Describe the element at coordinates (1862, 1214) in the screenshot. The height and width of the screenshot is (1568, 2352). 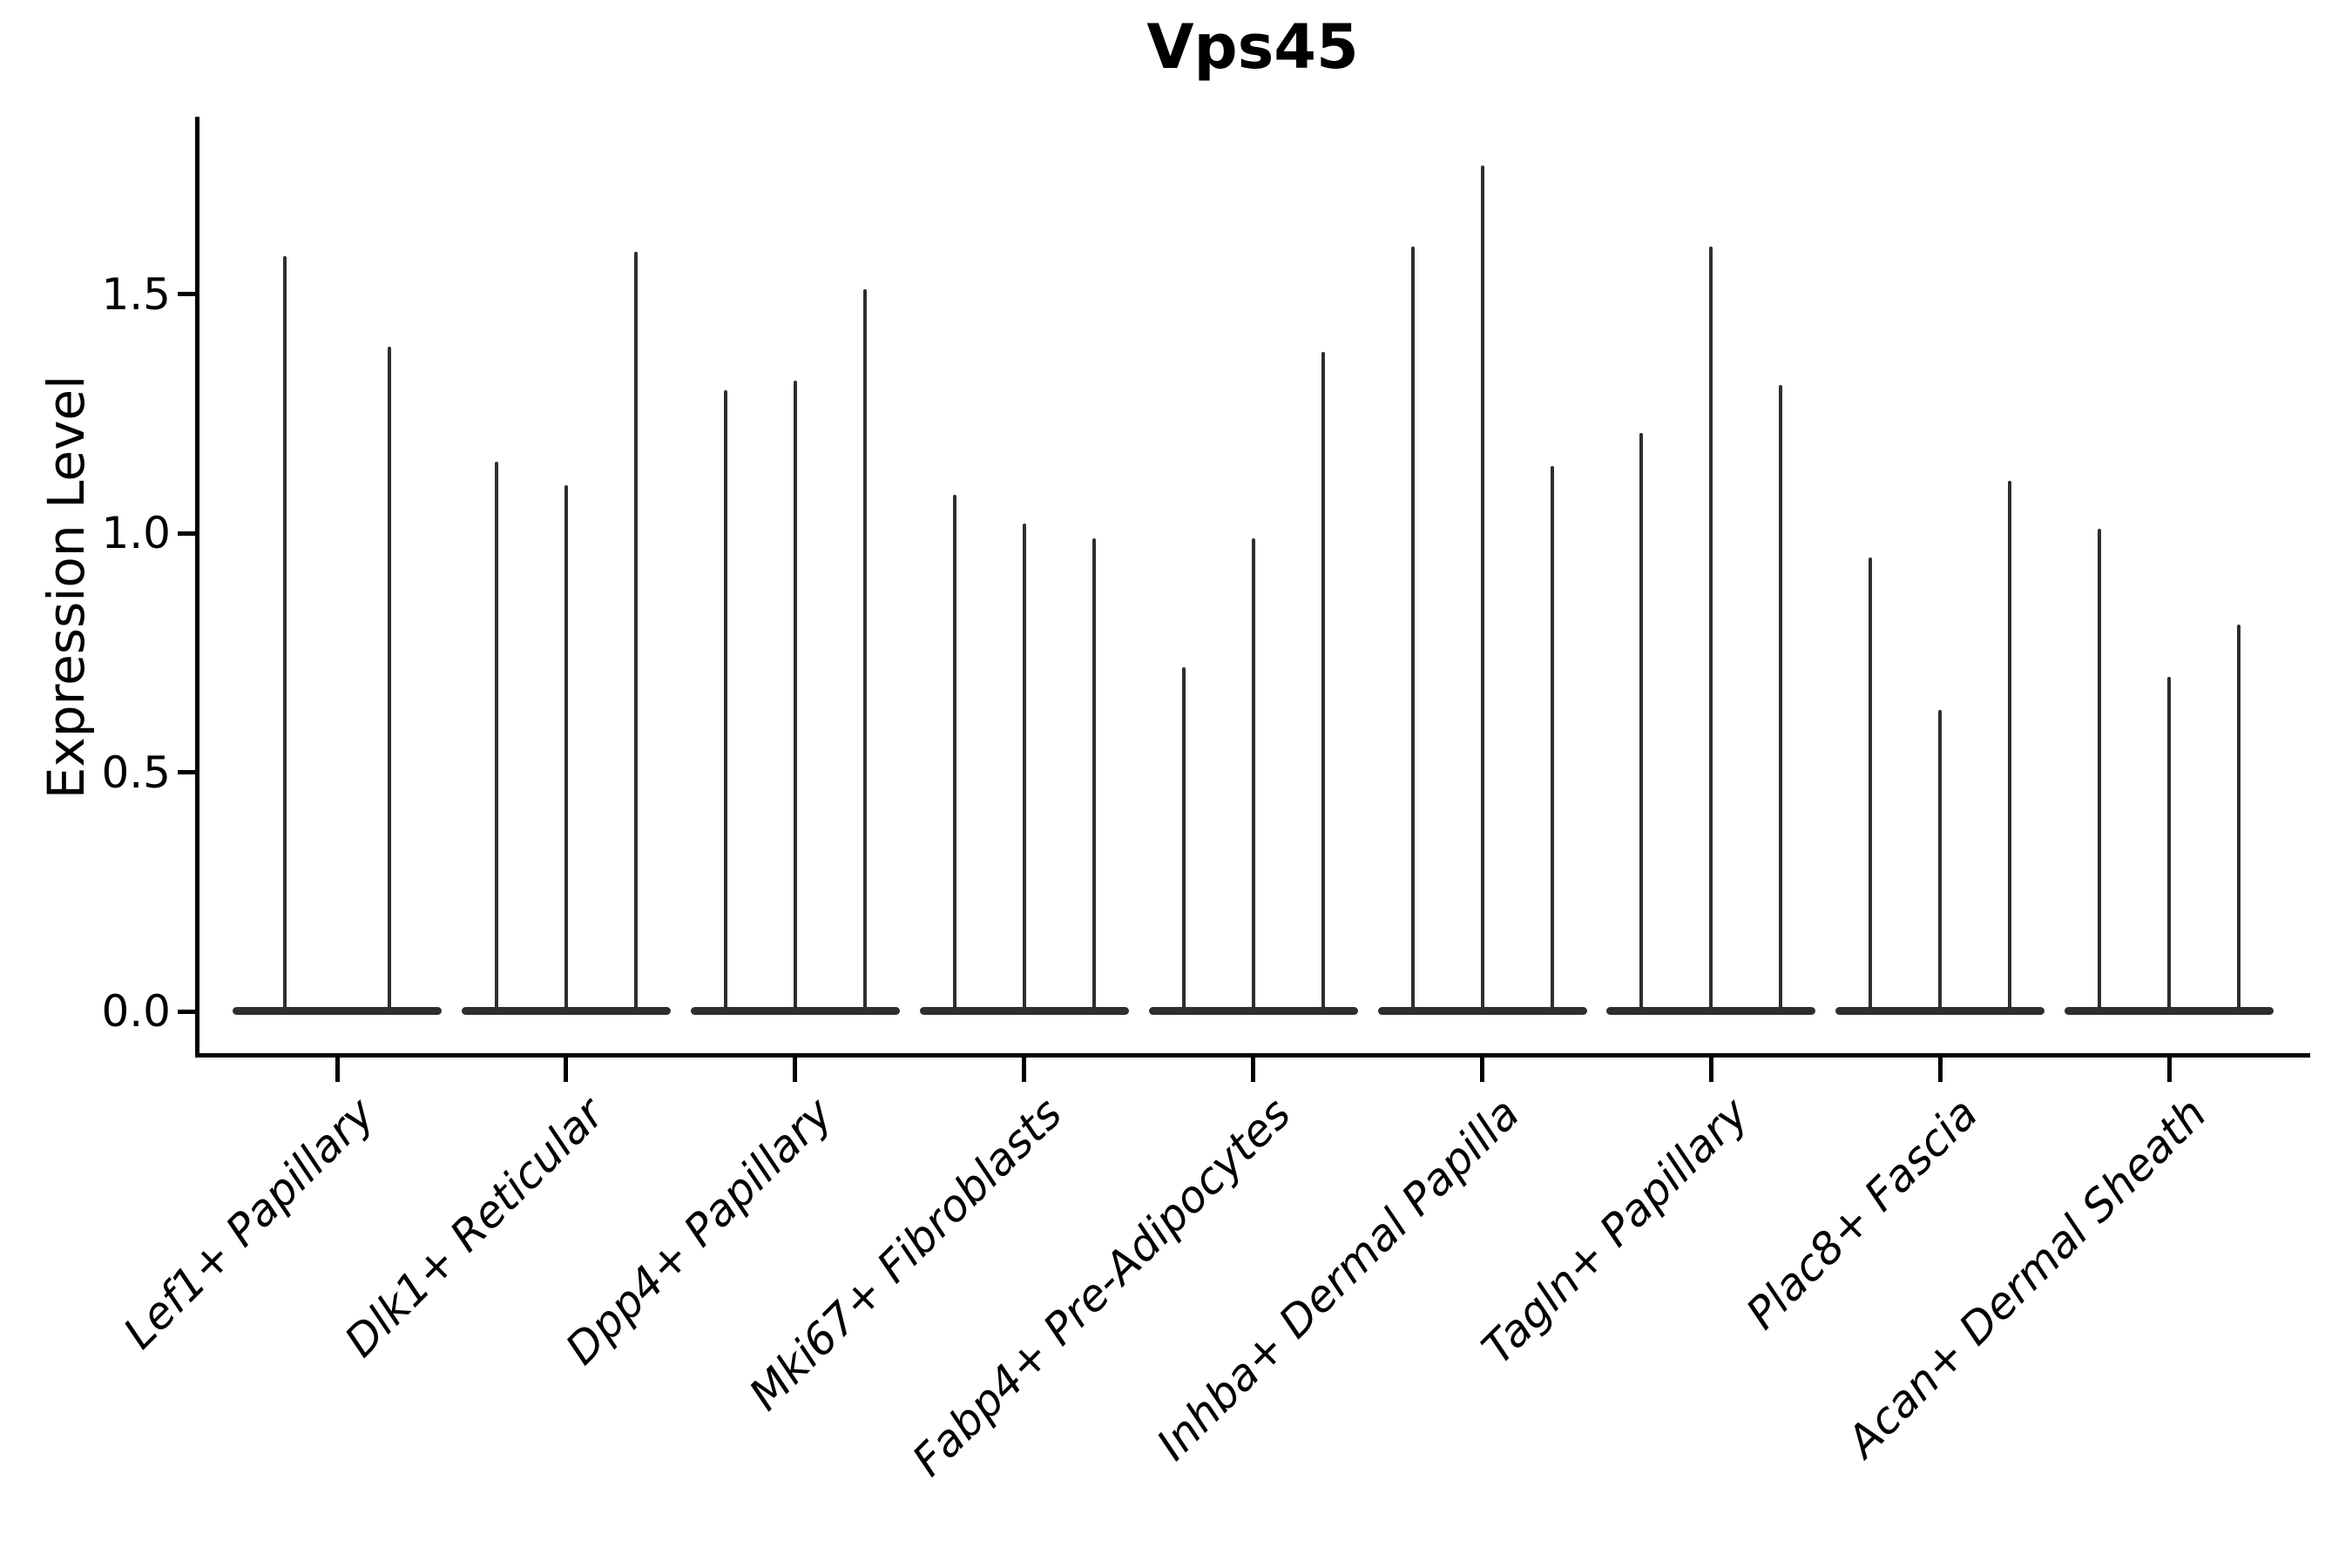
I see `x-tick-label: Plac8+ Fascia` at that location.